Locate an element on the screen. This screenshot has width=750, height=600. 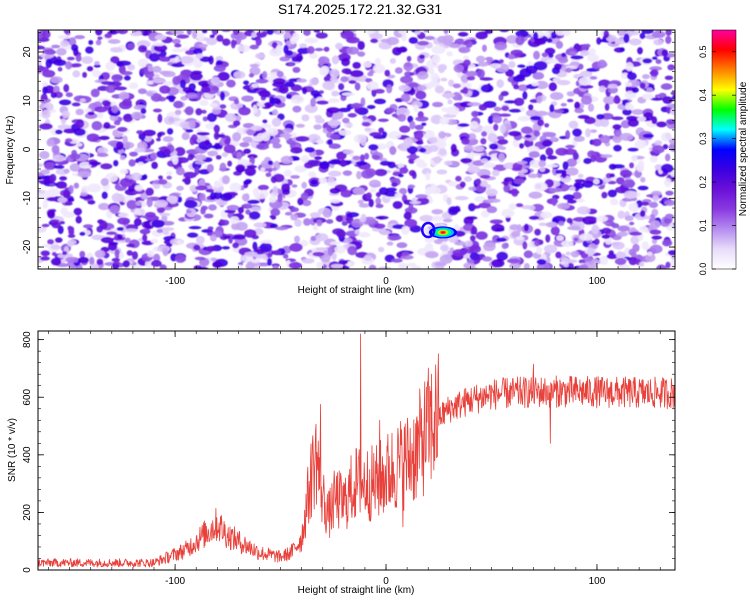
colorbar-tick-label: 0.3 is located at coordinates (703, 138).